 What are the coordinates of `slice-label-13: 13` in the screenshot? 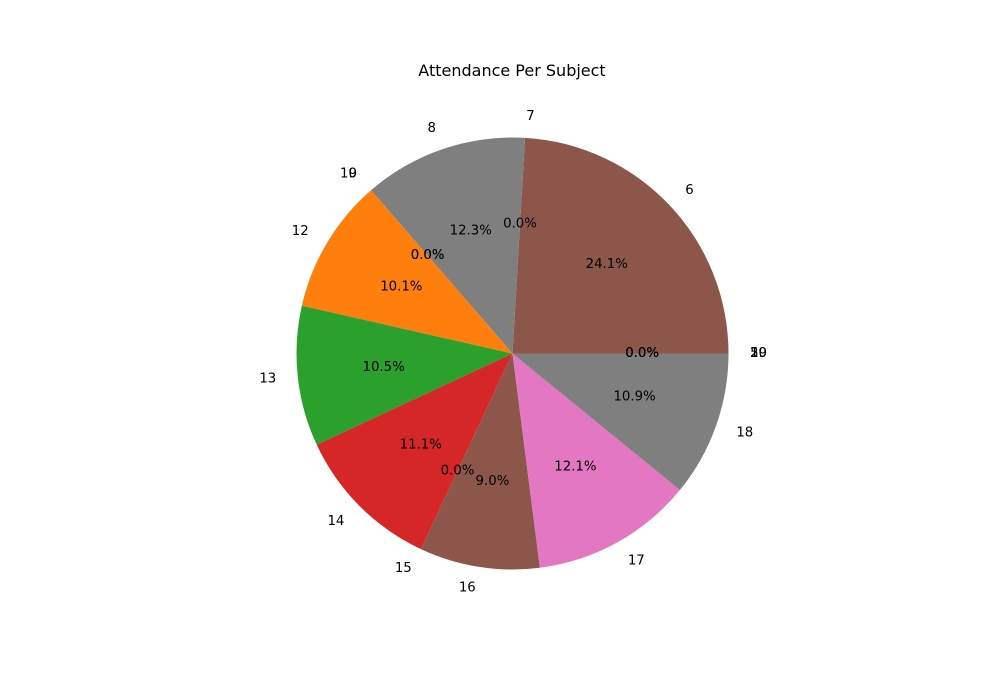 It's located at (267, 378).